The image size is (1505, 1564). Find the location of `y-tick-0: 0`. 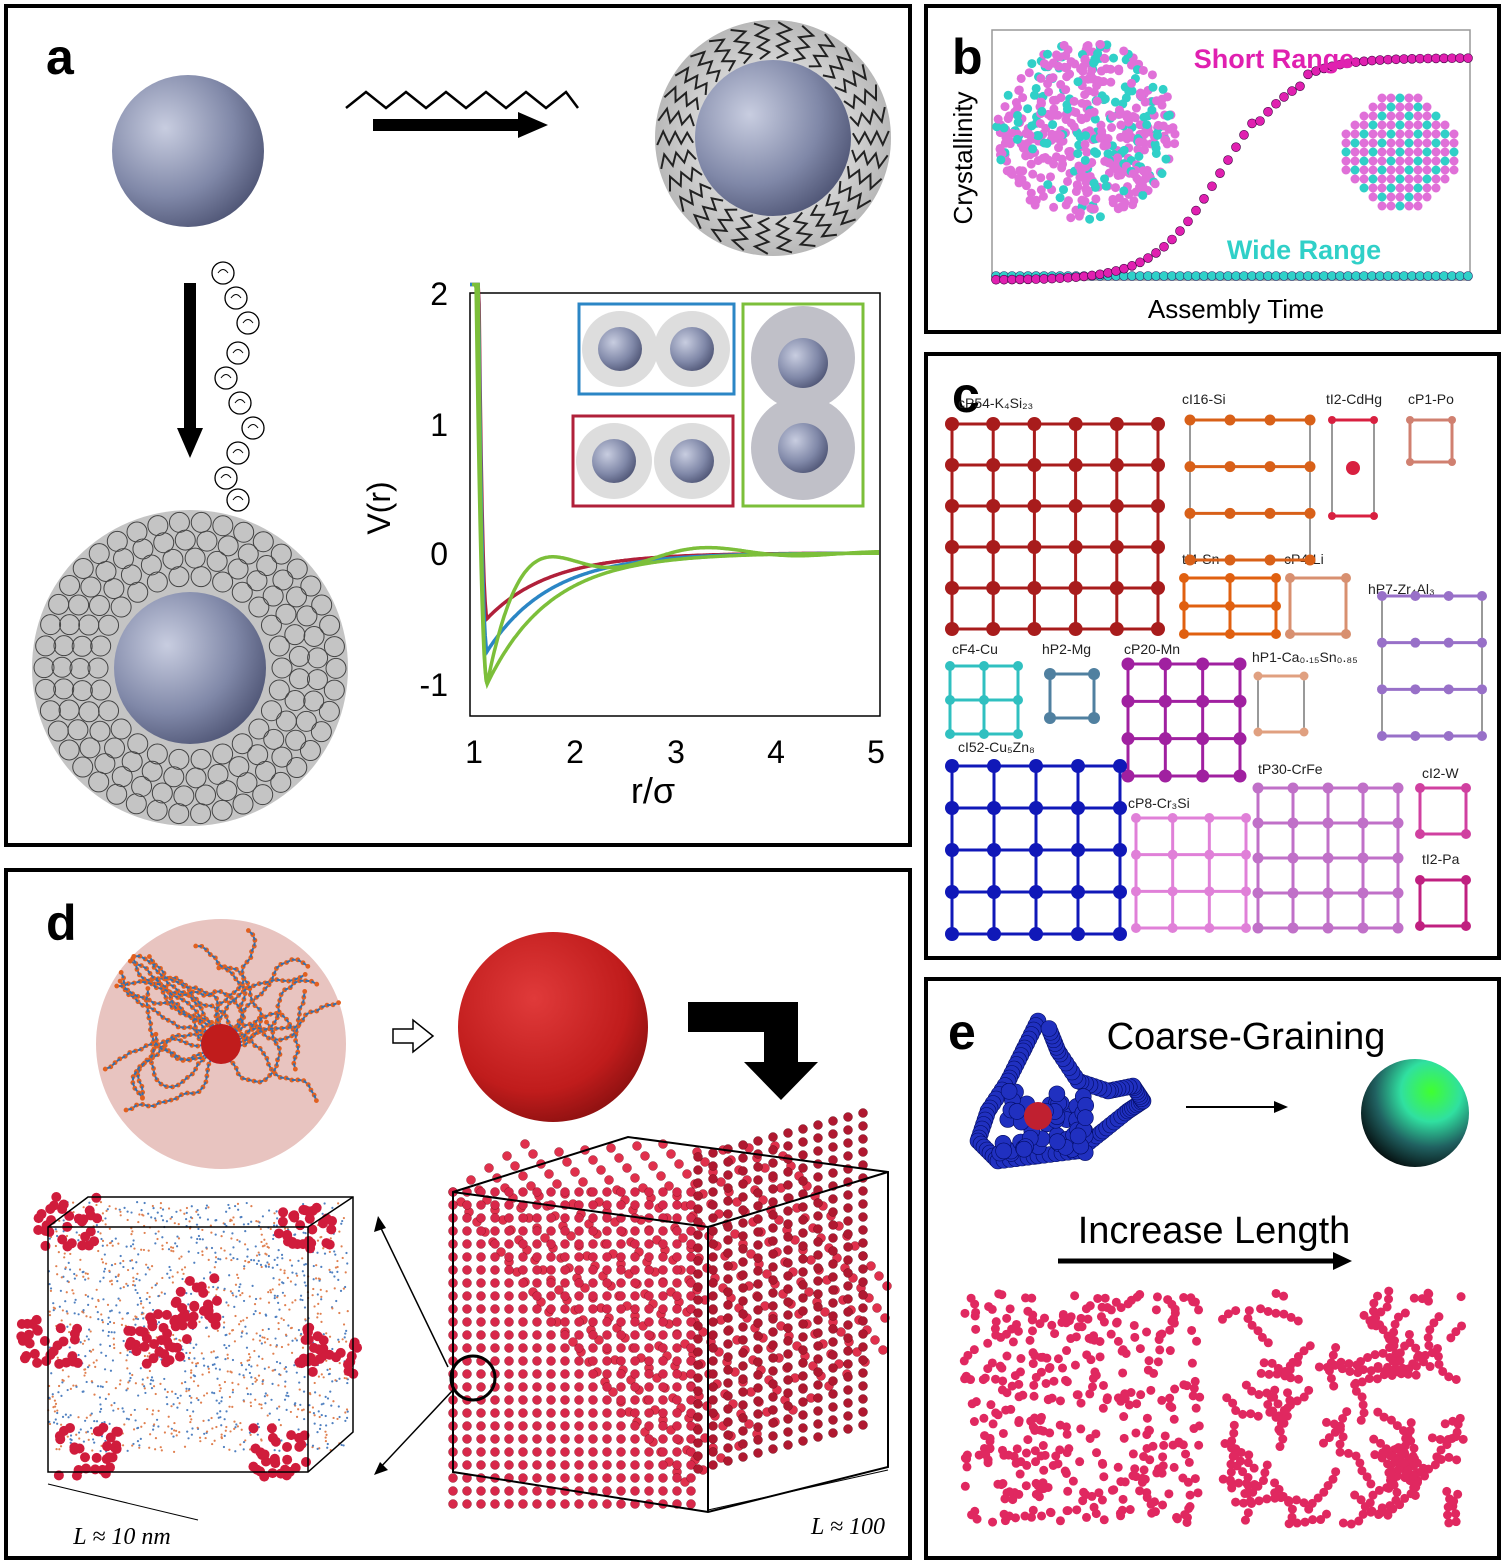

y-tick-0: 0 is located at coordinates (439, 554).